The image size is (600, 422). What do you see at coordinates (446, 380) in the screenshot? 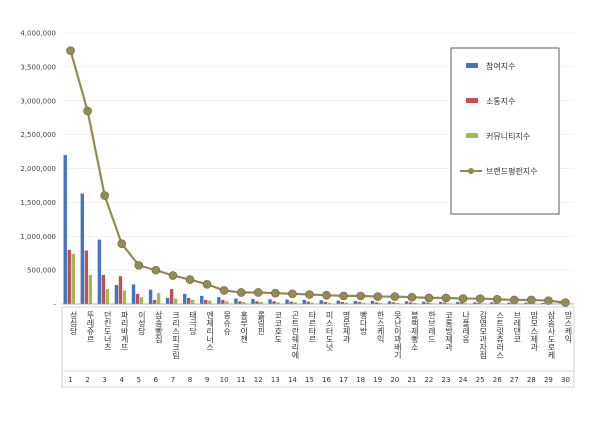
I see `category-index: 23` at bounding box center [446, 380].